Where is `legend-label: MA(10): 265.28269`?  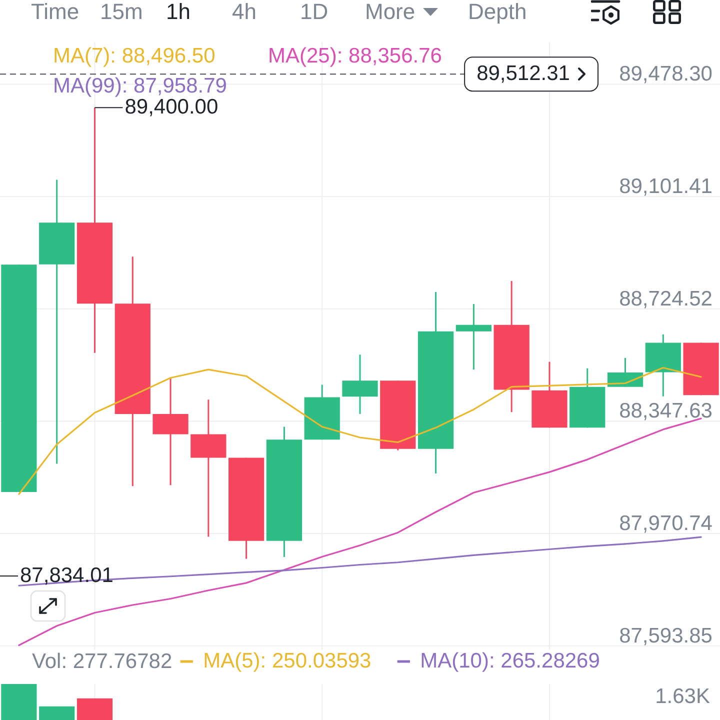 legend-label: MA(10): 265.28269 is located at coordinates (510, 661).